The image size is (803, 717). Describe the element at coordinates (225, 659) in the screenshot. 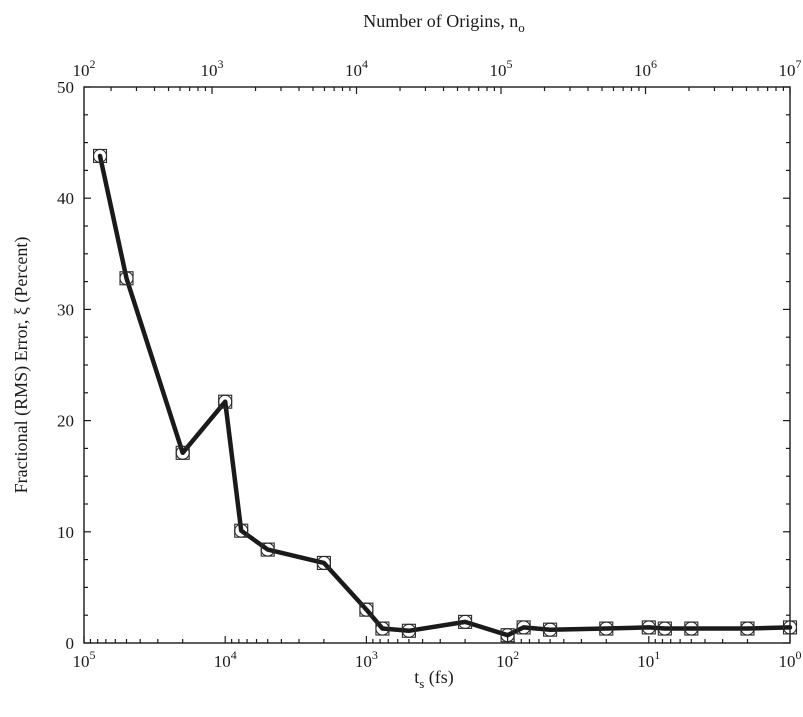

I see `x-tick-label: 10⁴` at that location.